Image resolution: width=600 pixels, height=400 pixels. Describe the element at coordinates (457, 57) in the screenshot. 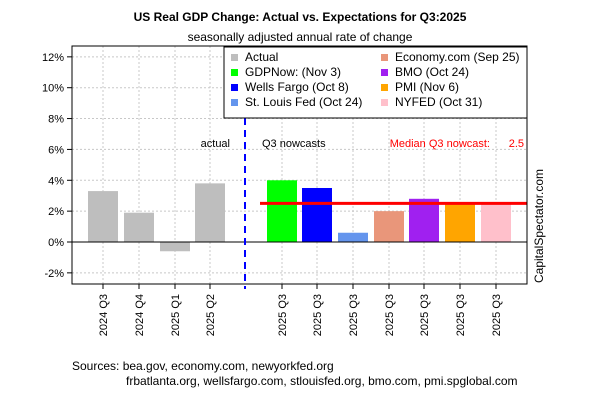

I see `legend-label: Economy.com (Sep 25)` at that location.